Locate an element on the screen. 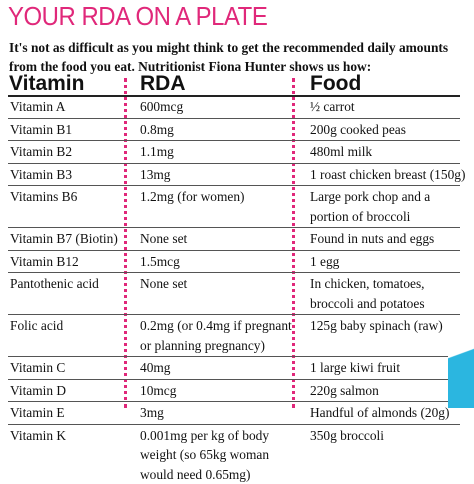 This screenshot has width=474, height=484. food-cell: 480ml milk is located at coordinates (341, 151).